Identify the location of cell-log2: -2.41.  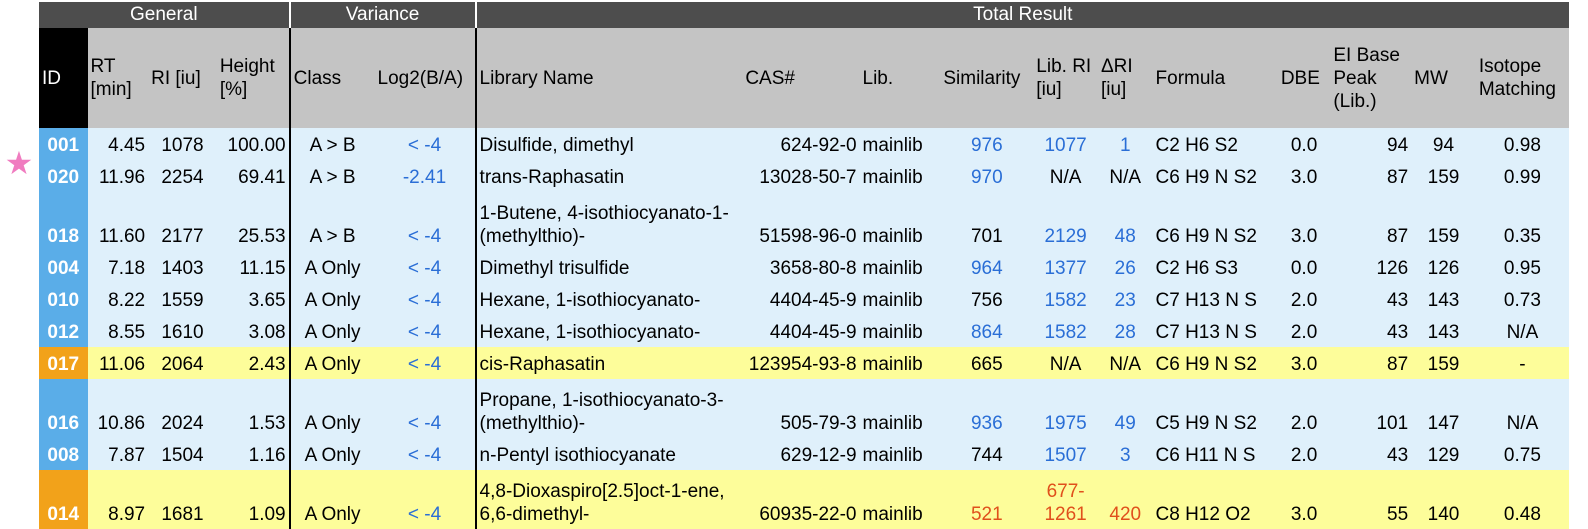
(425, 176).